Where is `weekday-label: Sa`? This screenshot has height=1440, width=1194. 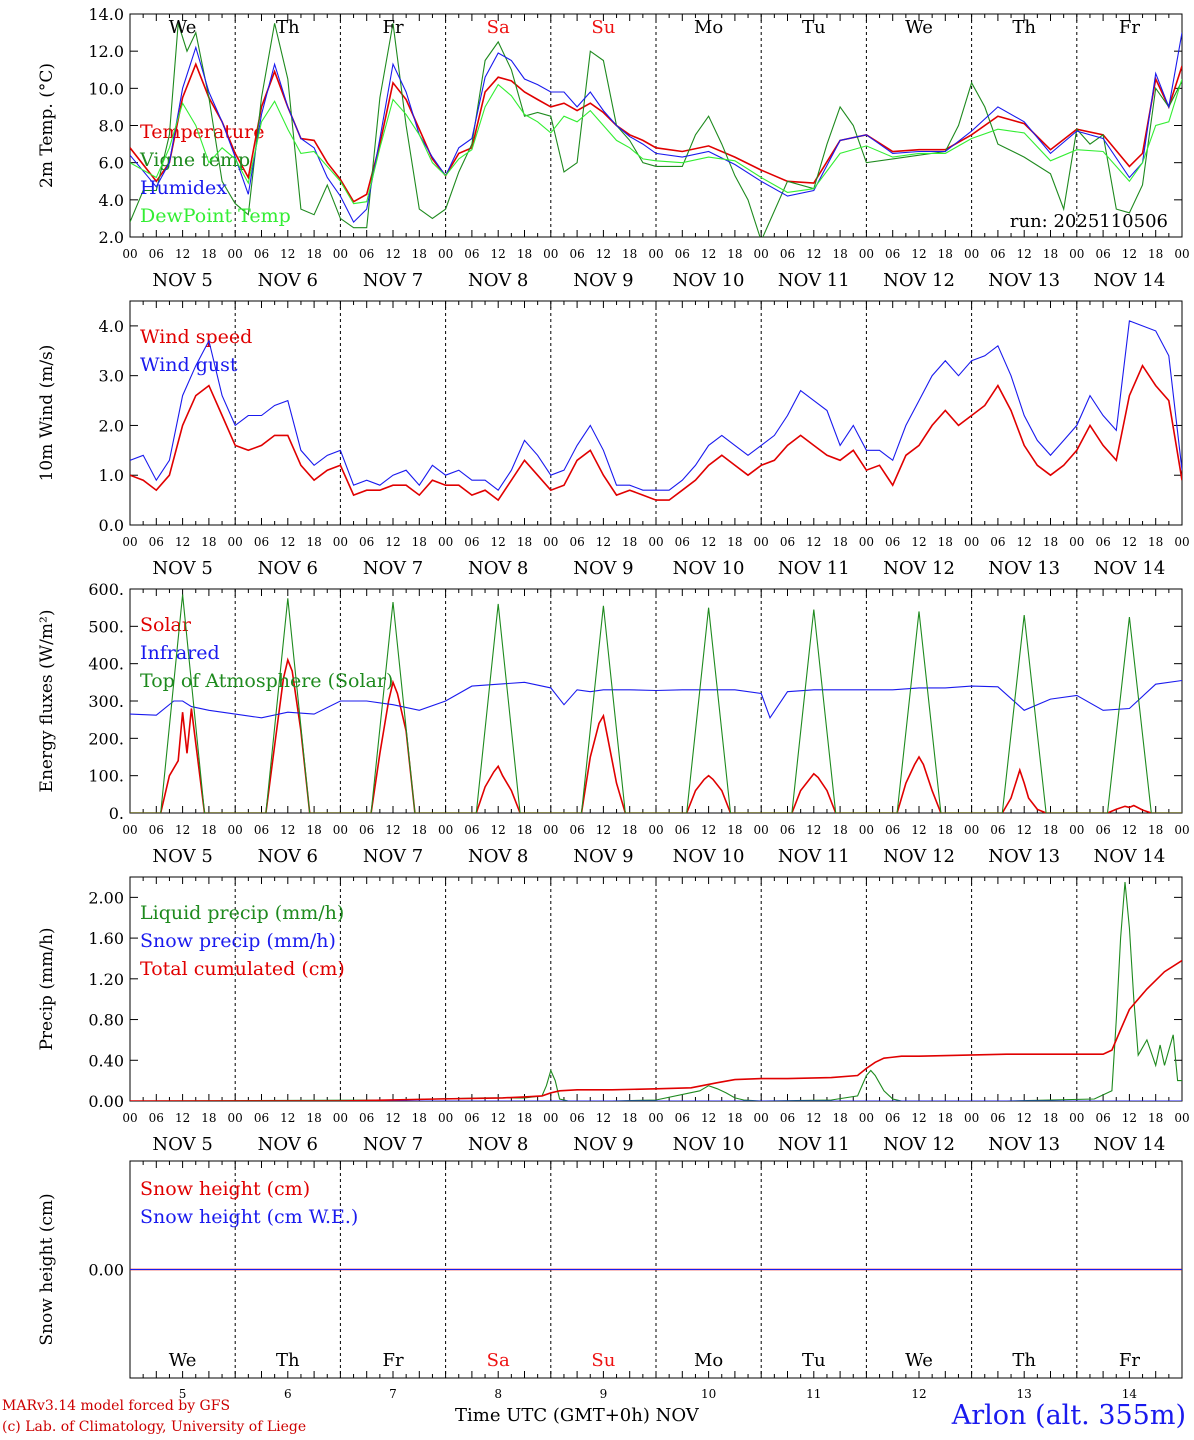
weekday-label: Sa is located at coordinates (498, 1360).